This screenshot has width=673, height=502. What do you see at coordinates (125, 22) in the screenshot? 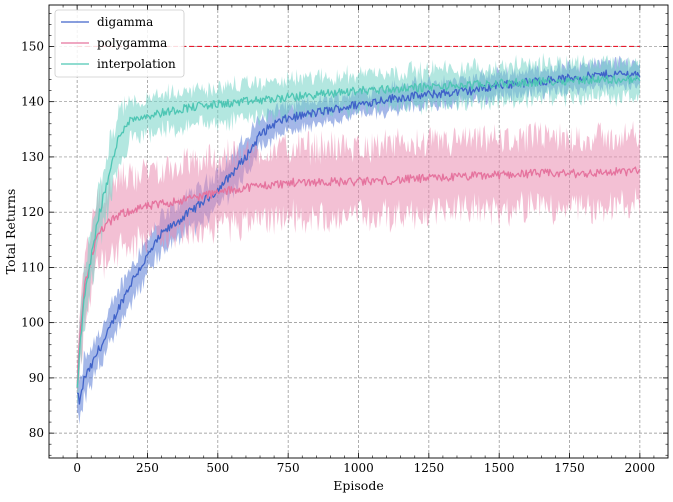
I see `legend-label-digamma: digamma` at bounding box center [125, 22].